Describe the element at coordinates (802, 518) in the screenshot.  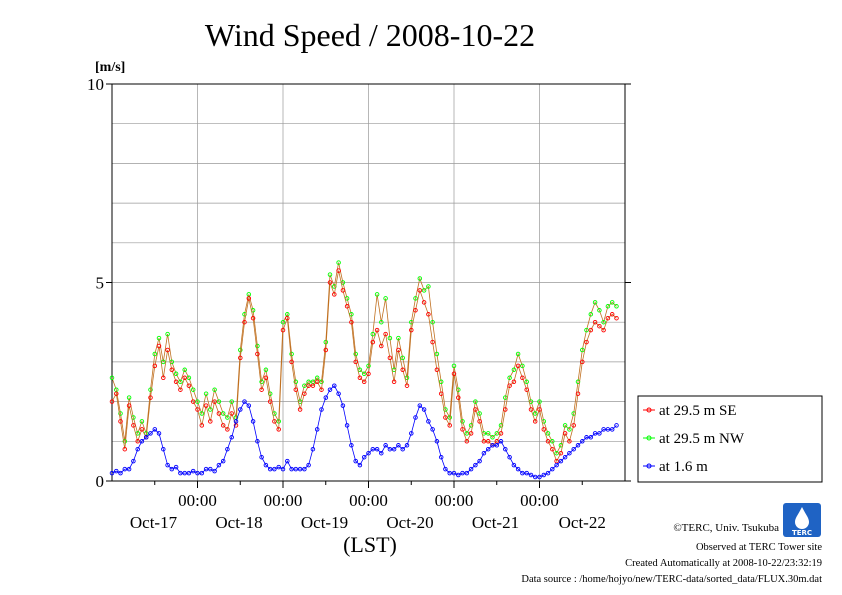
I see `water-drop-icon` at that location.